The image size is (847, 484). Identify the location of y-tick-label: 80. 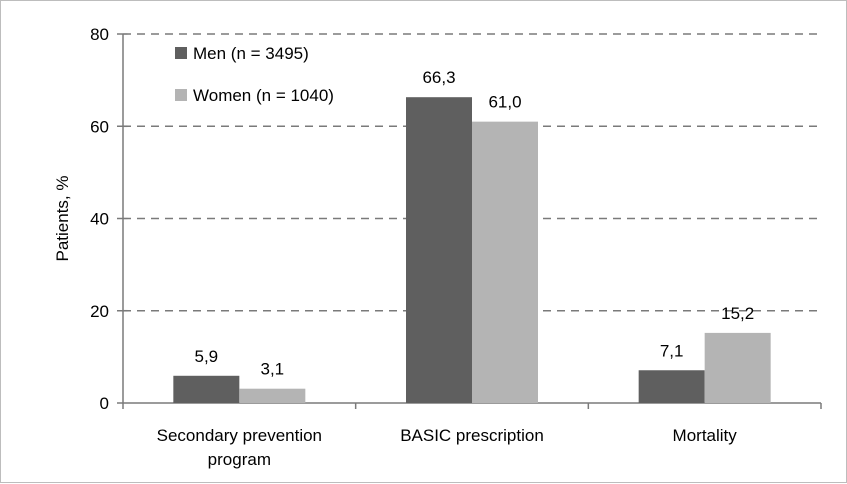
(99, 34).